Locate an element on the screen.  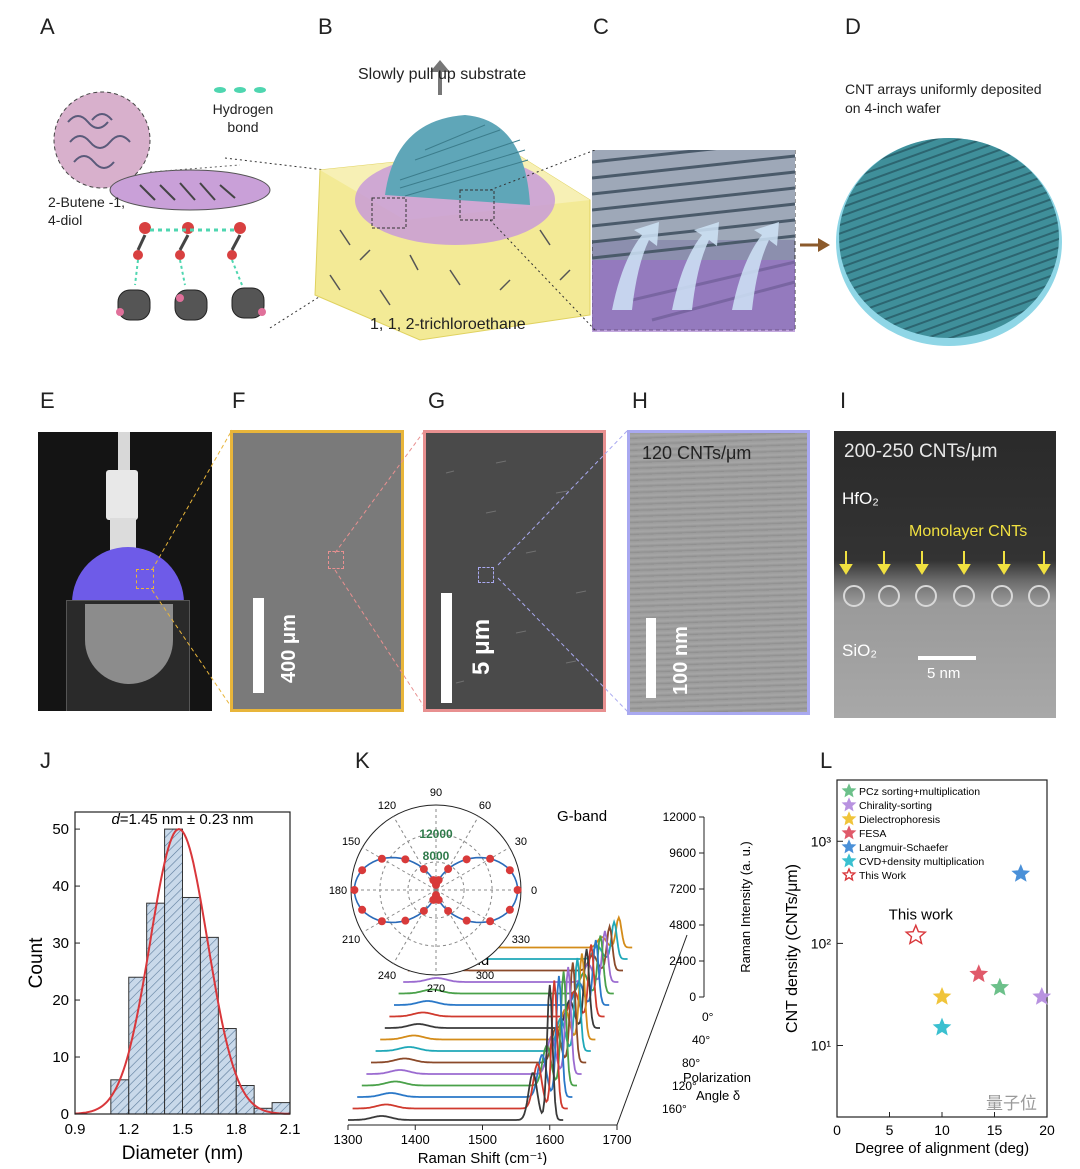
depth-axis is located at coordinates (652, 1030).